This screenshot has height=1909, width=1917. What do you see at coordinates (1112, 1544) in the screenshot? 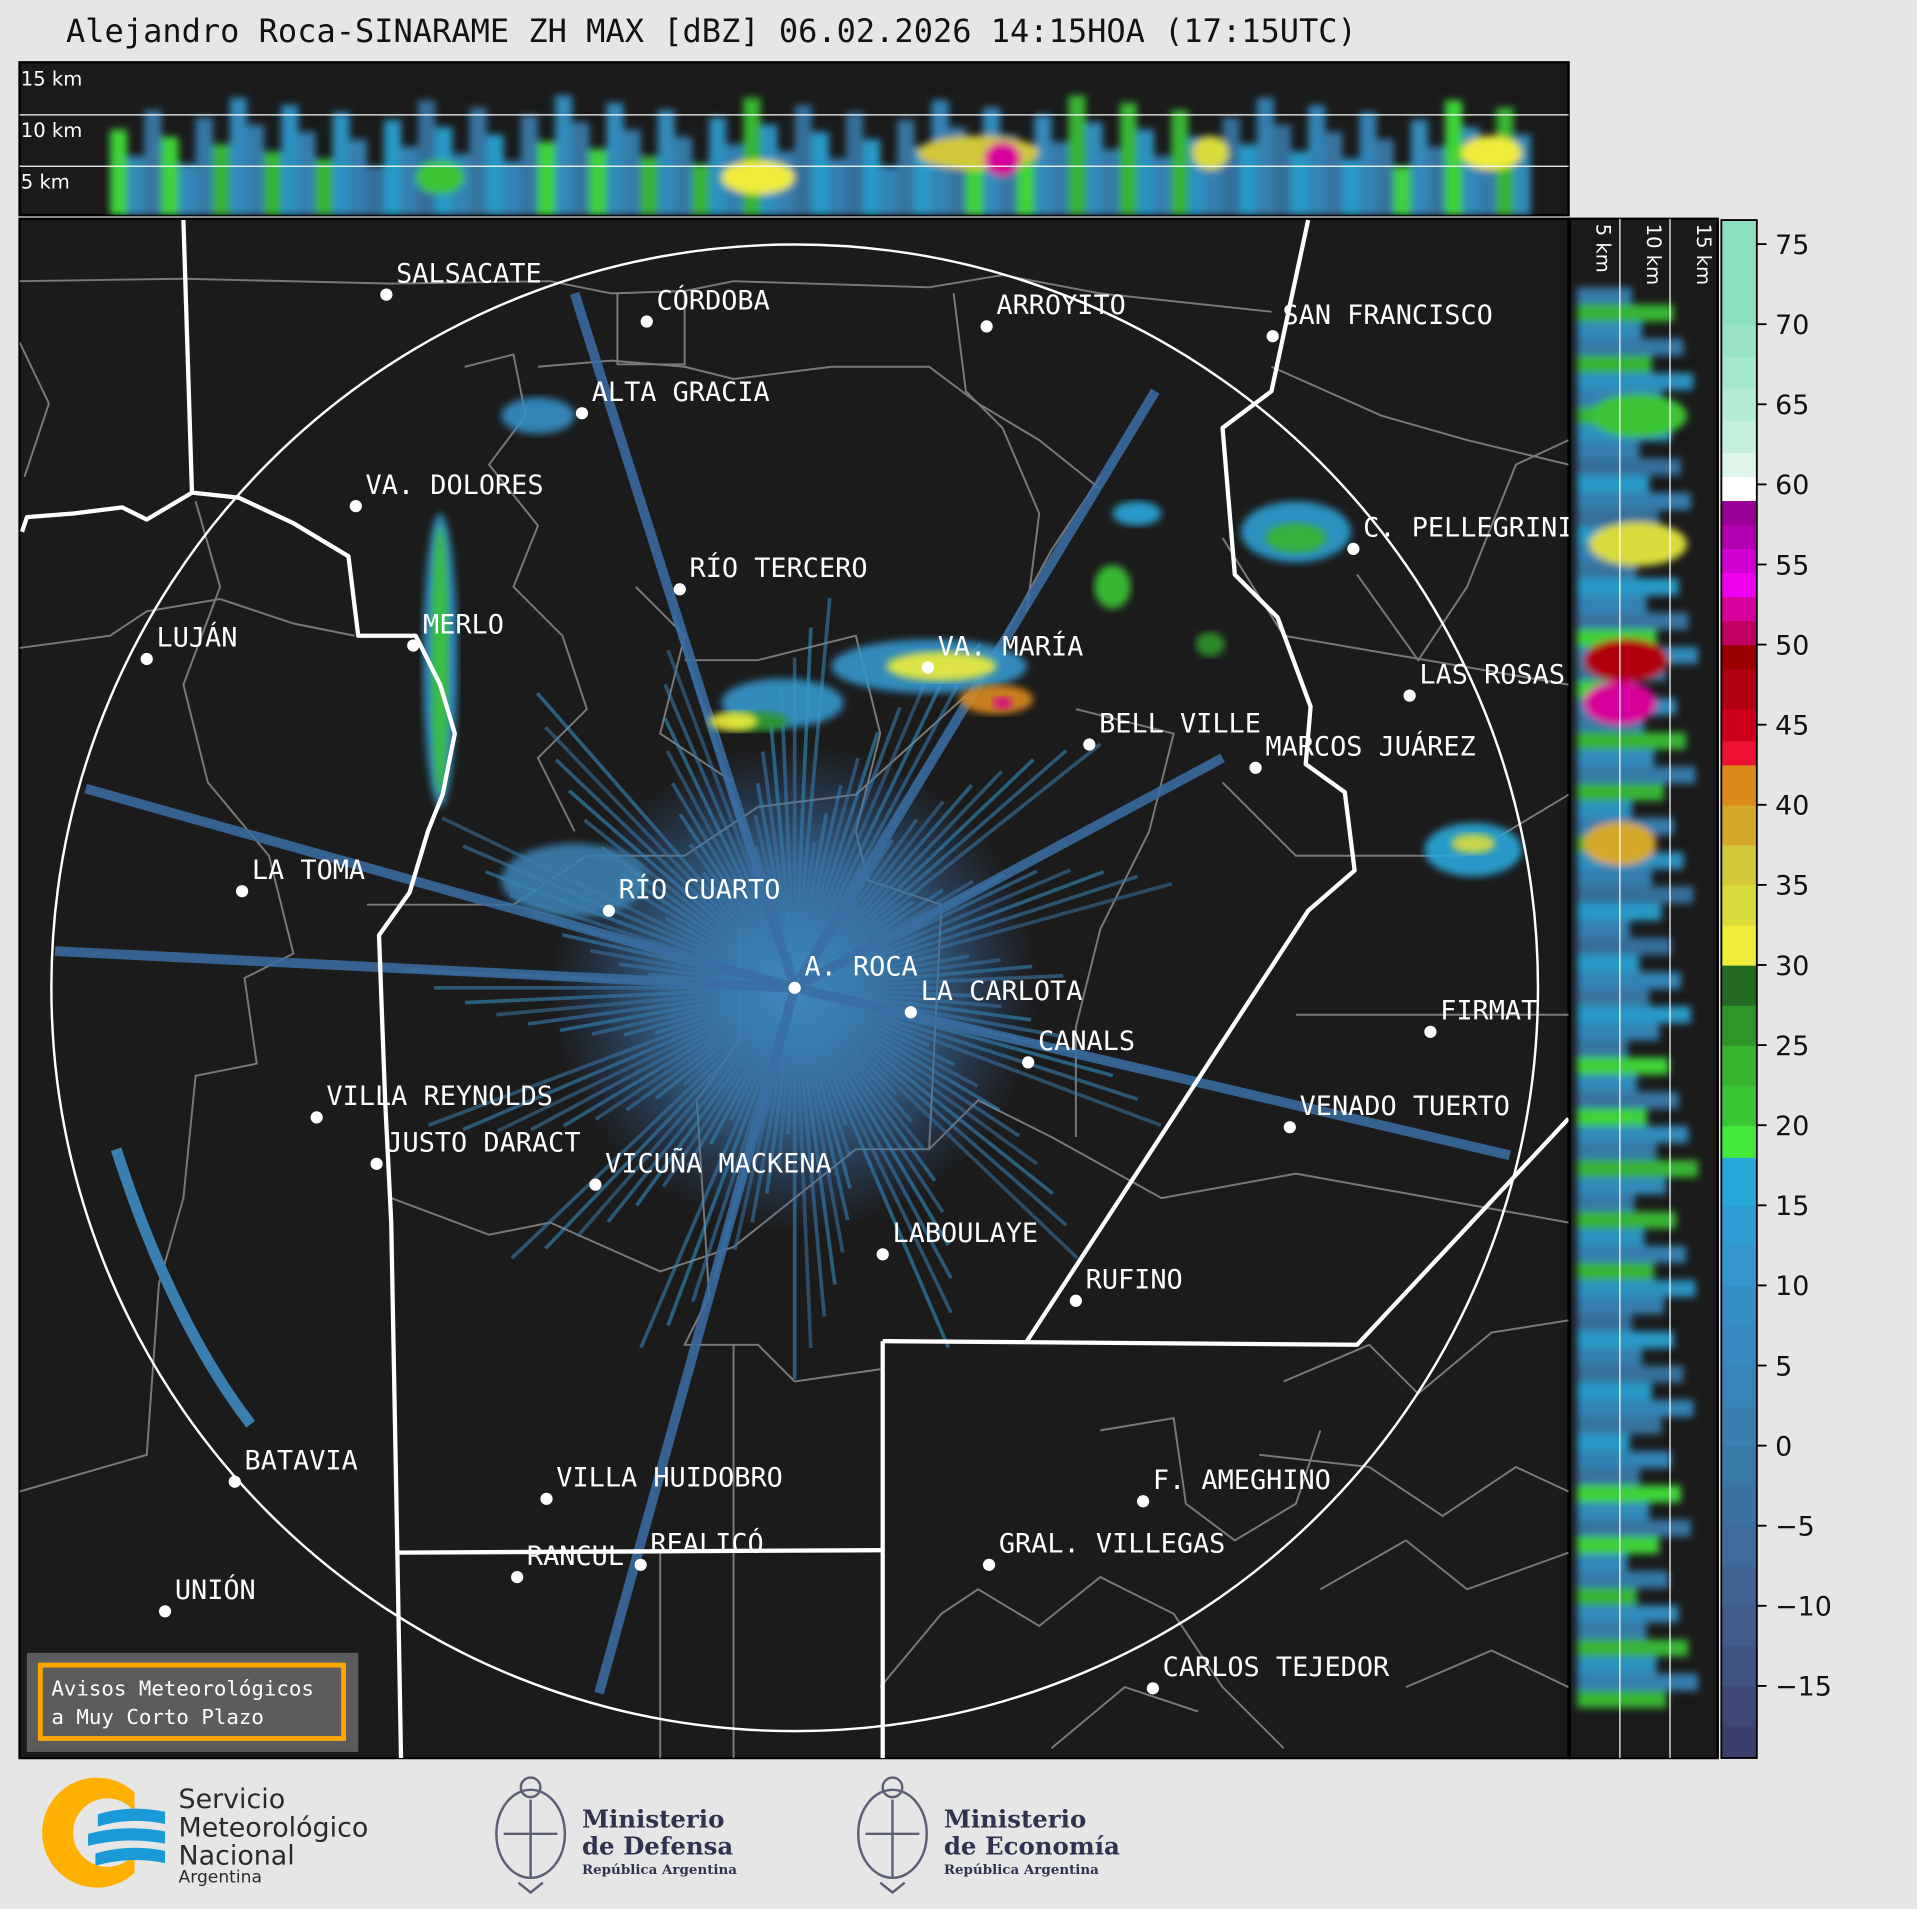
I see `city-label: GRAL. VILLEGAS` at bounding box center [1112, 1544].